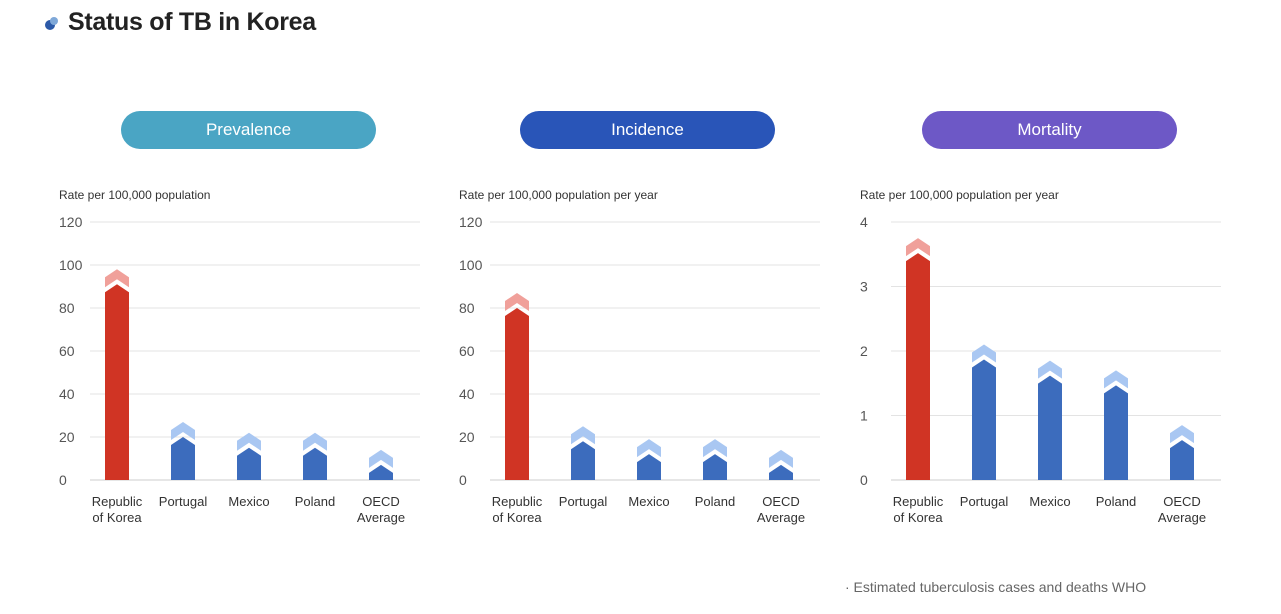  What do you see at coordinates (864, 287) in the screenshot?
I see `y-tick-label: 3` at bounding box center [864, 287].